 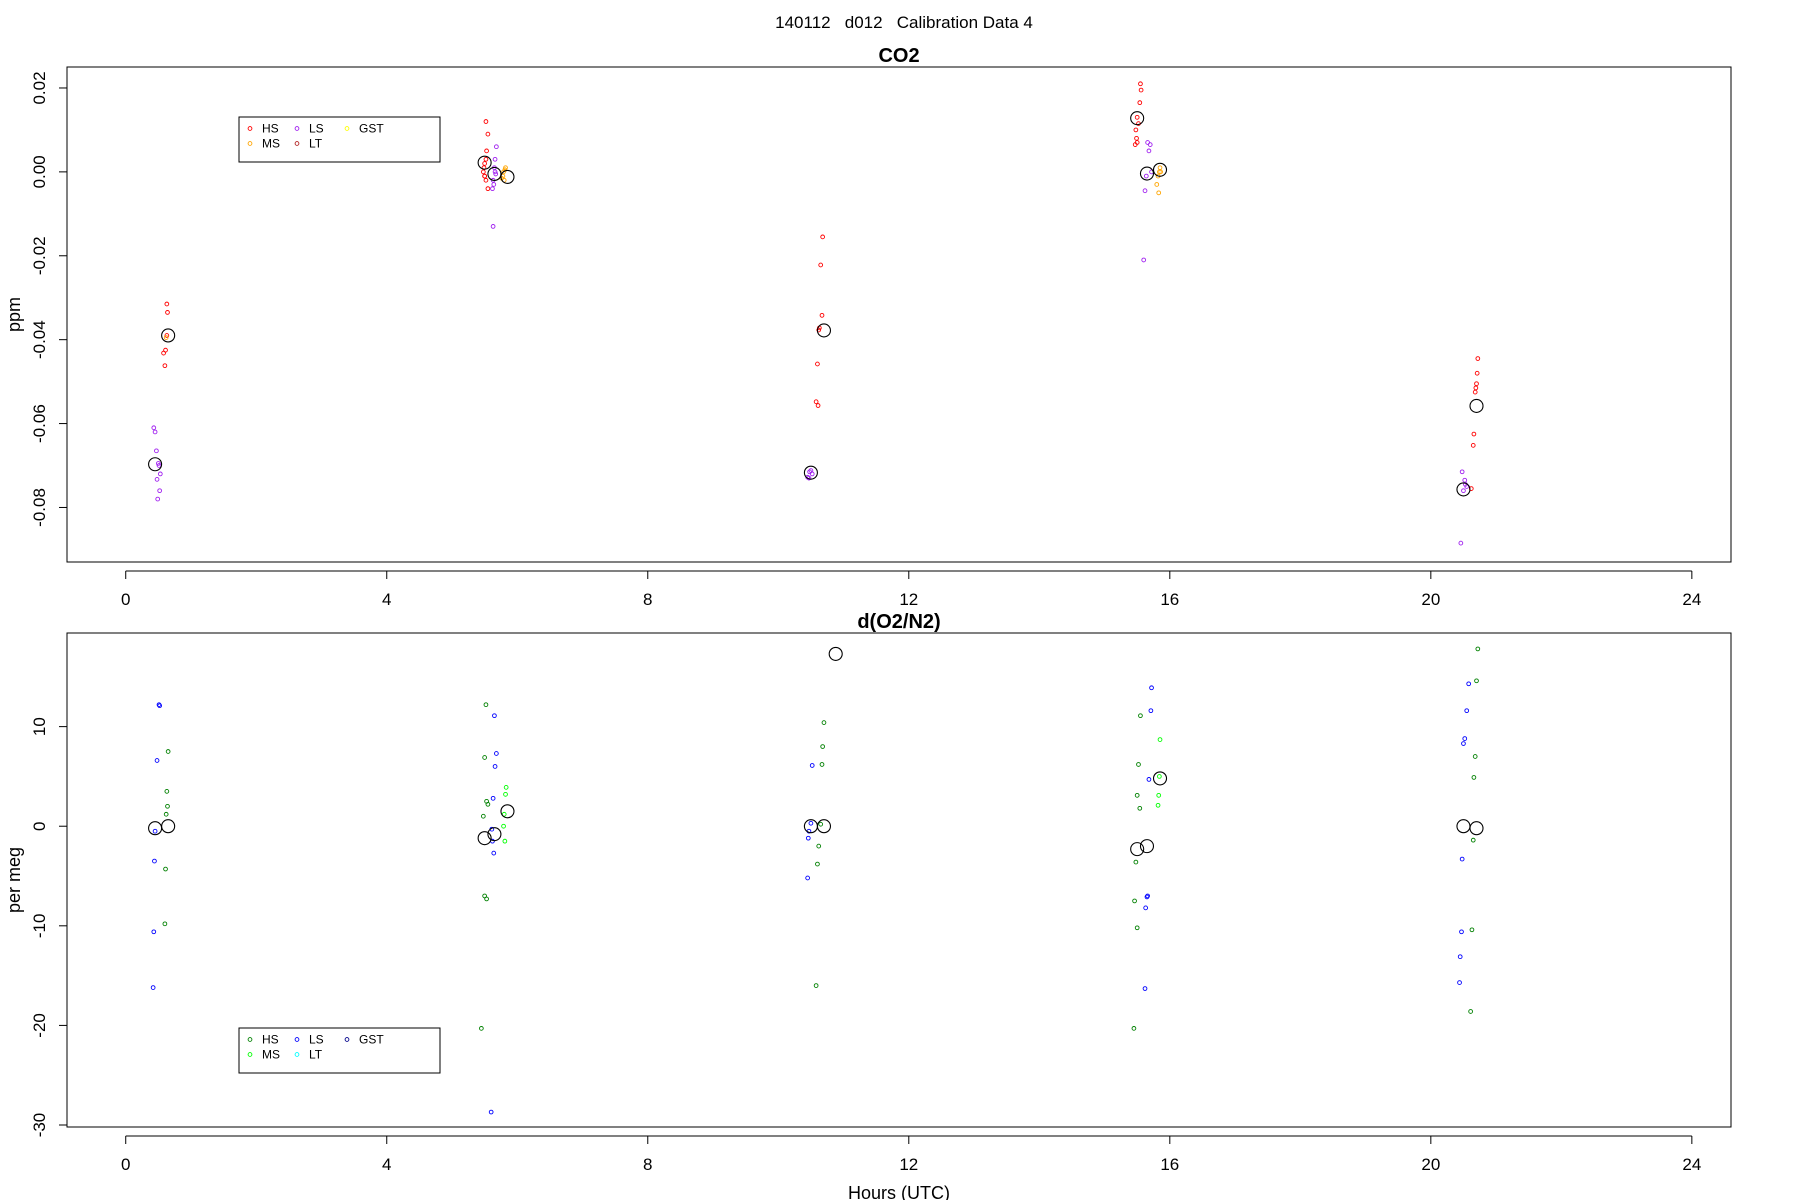 What do you see at coordinates (297, 1039) in the screenshot?
I see `legend-marker-ls` at bounding box center [297, 1039].